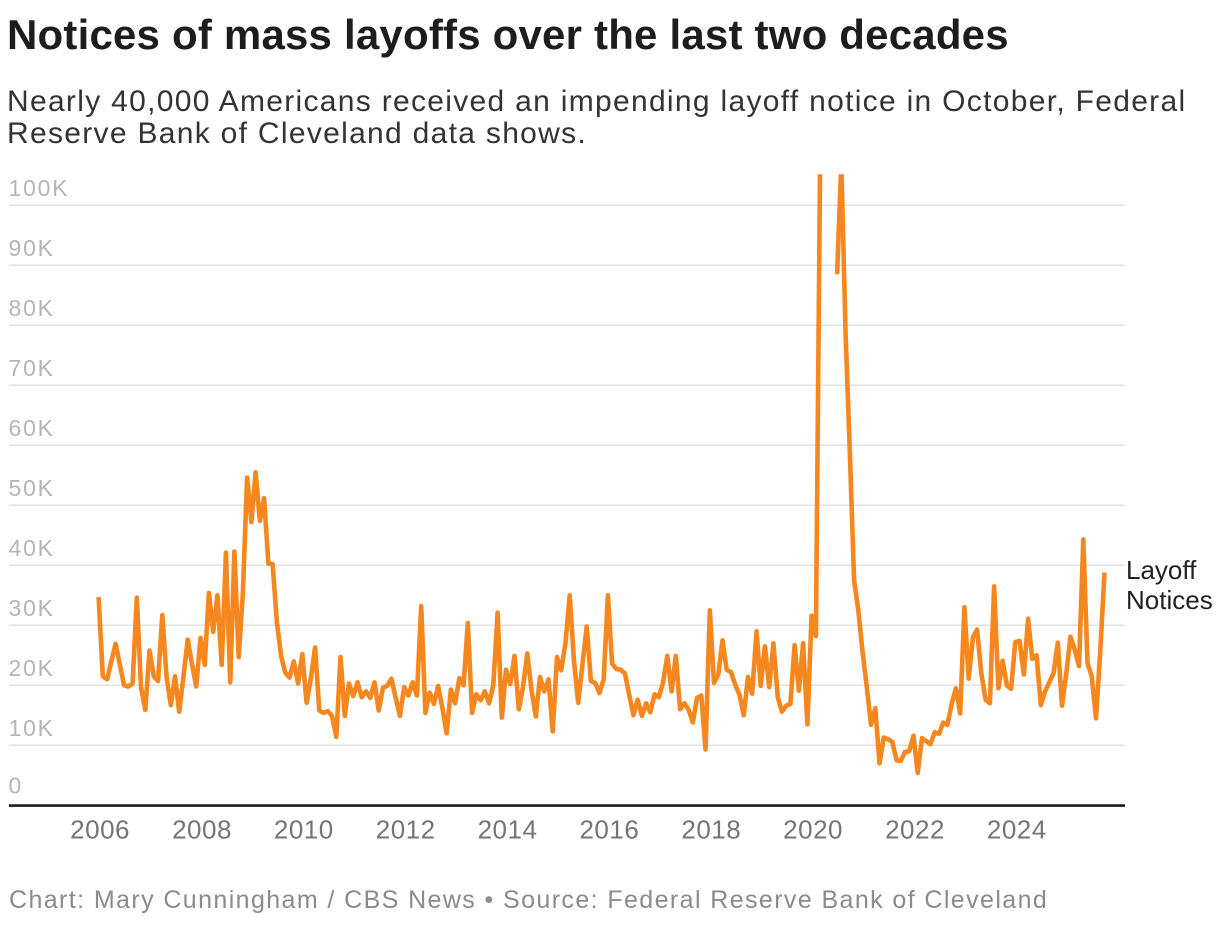  I want to click on svg-text: 2022, so click(915, 830).